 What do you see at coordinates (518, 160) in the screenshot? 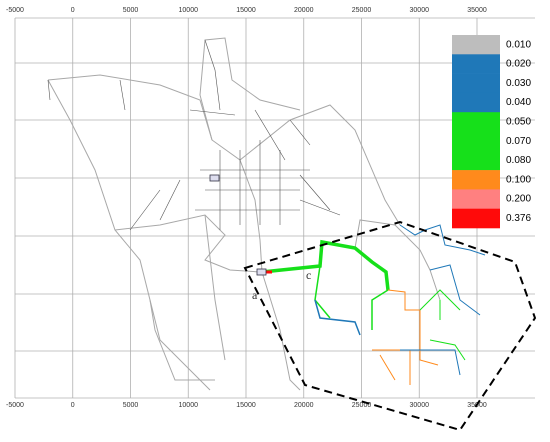
I see `legend-label: 0.080` at bounding box center [518, 160].